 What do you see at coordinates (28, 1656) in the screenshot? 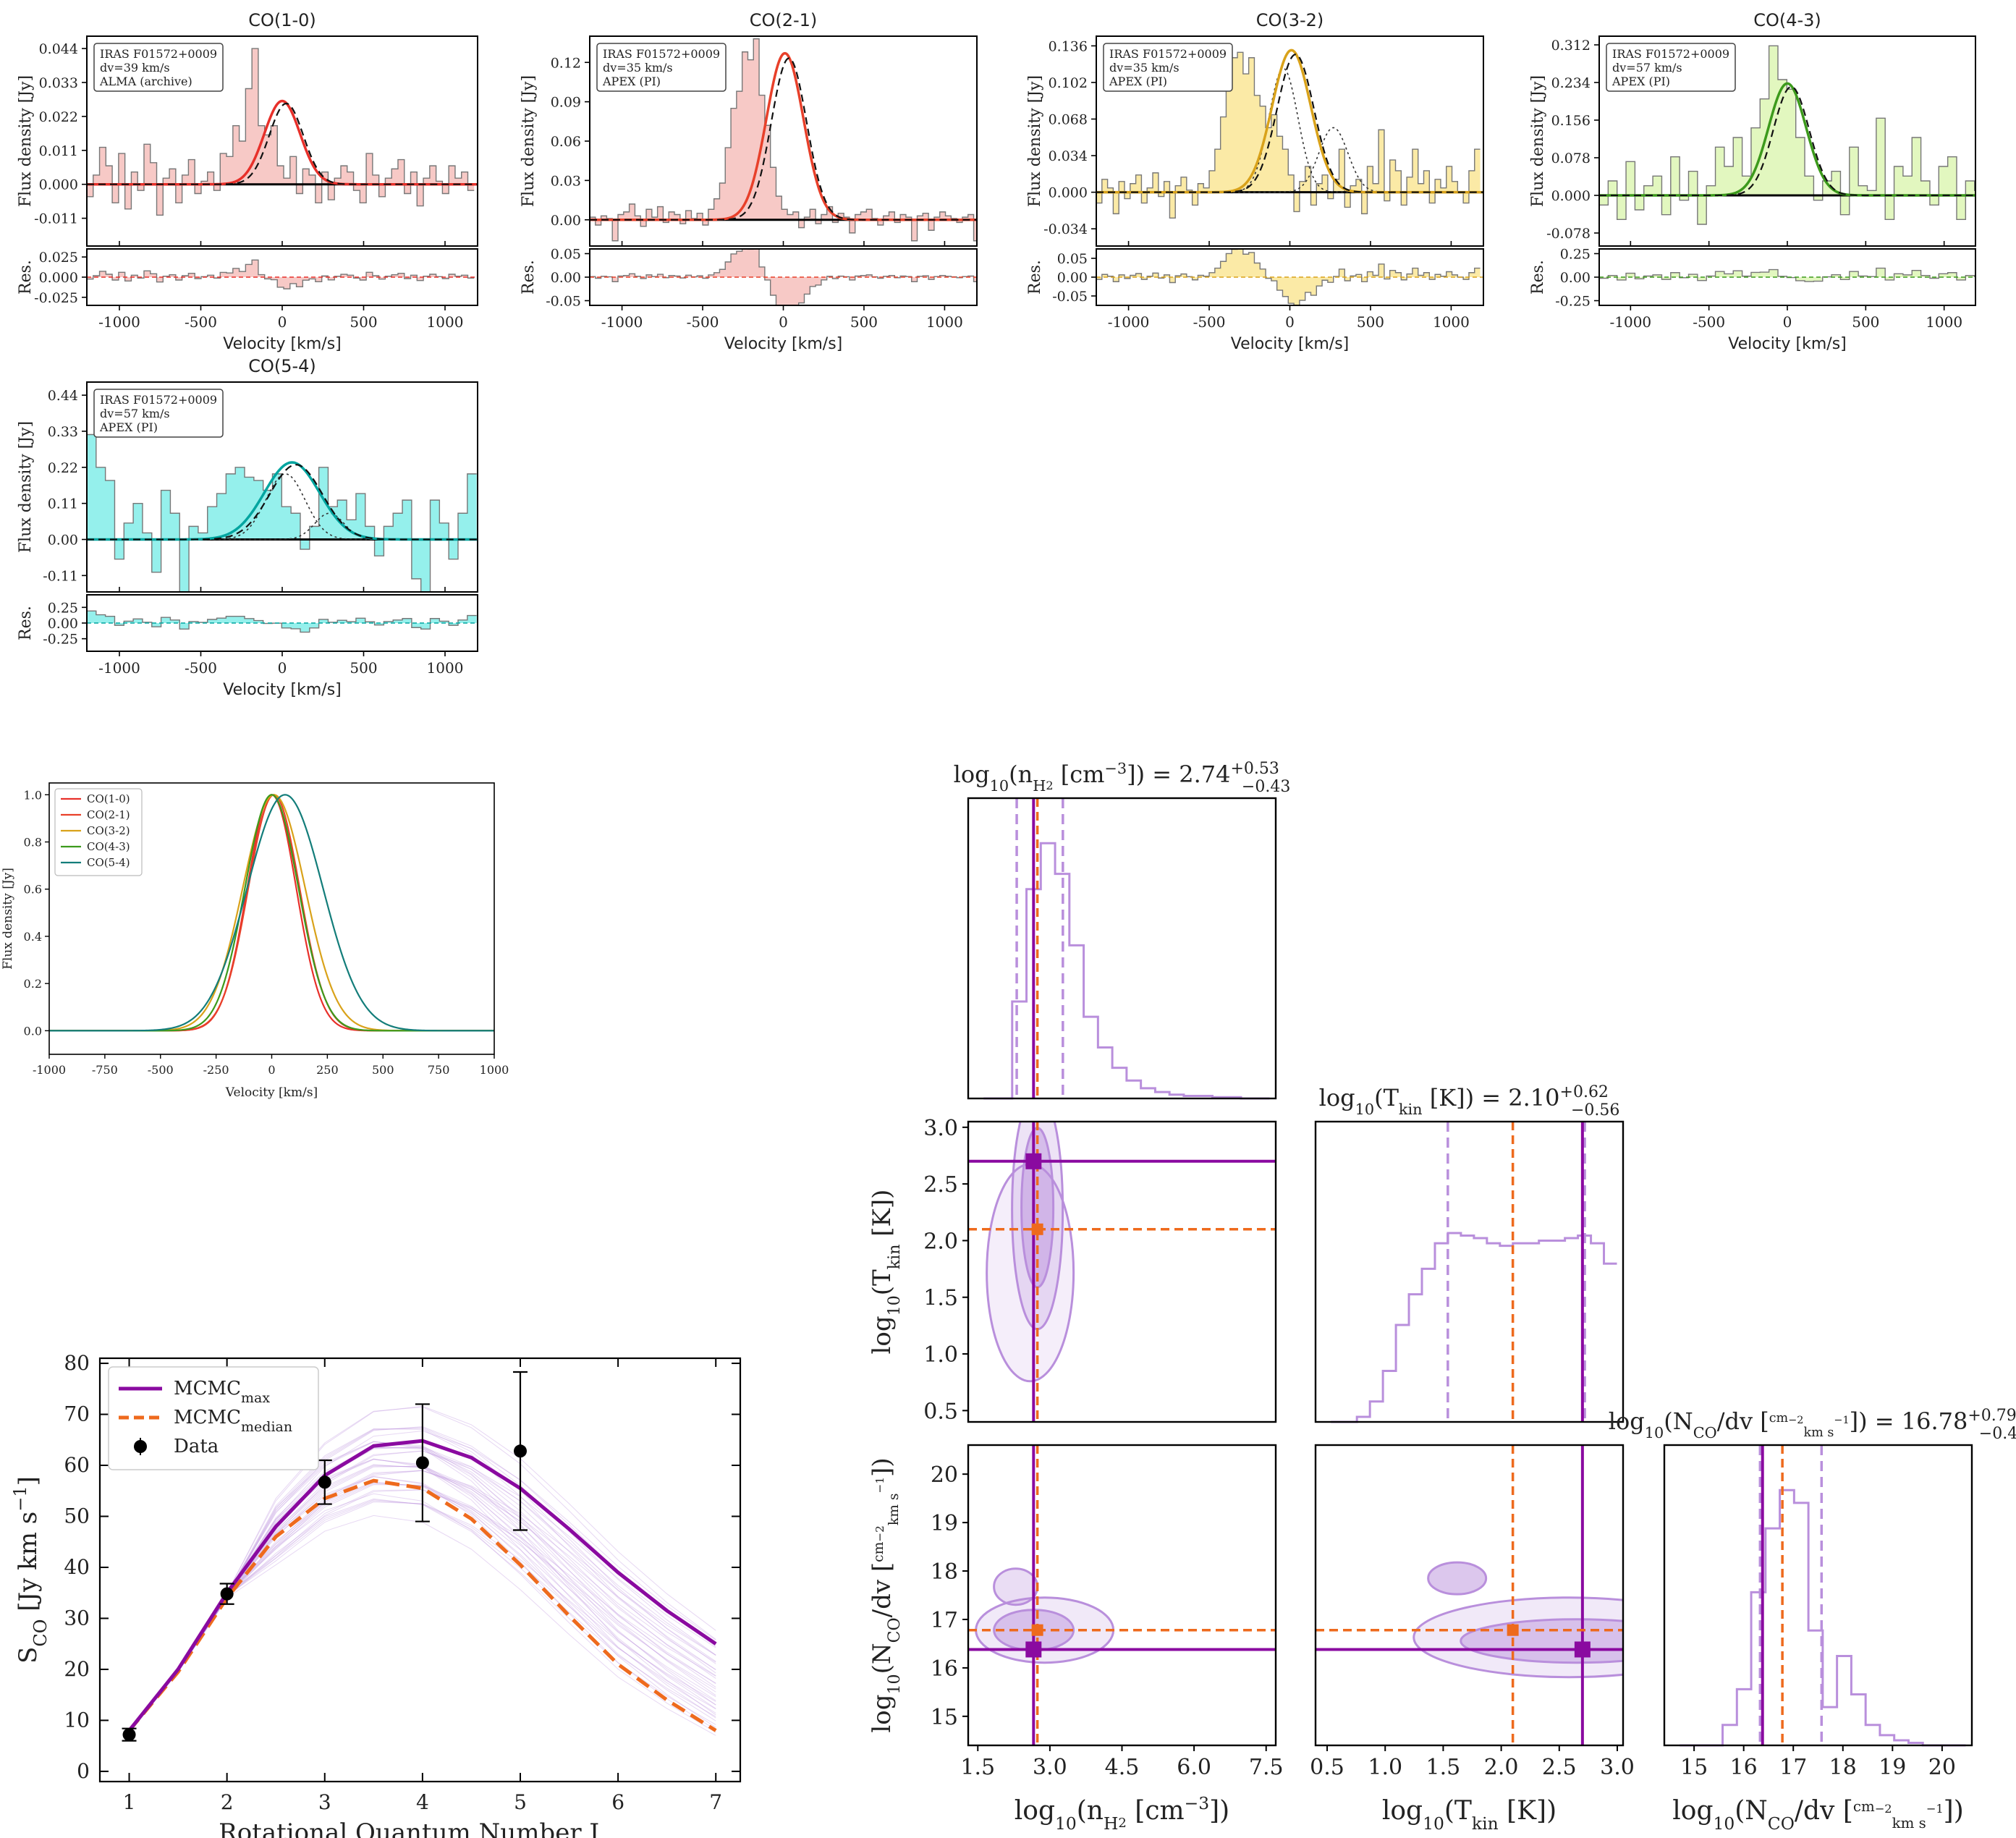
I see `y-axis-label-ylabel: S` at bounding box center [28, 1656].